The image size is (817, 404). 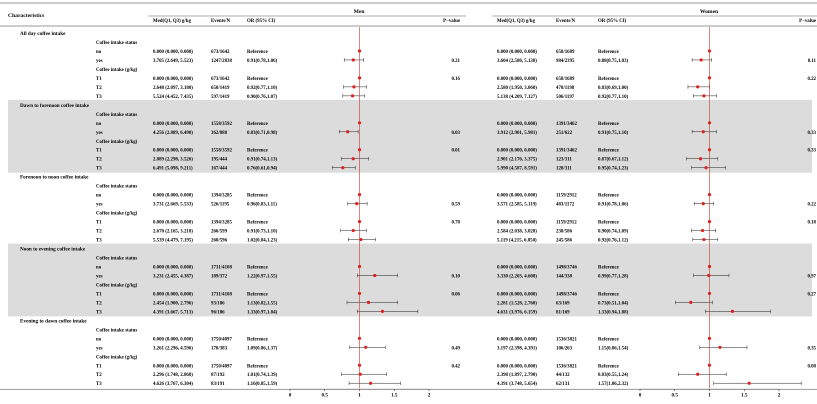 What do you see at coordinates (262, 384) in the screenshot?
I see `men-or-cell: 1.16(0.85,1.59)` at bounding box center [262, 384].